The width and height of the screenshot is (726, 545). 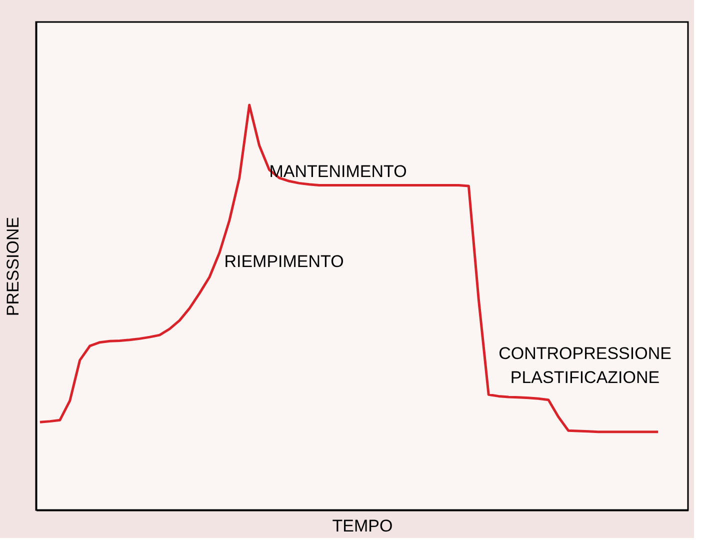 I want to click on annotation: MANTENIMENTO, so click(x=338, y=171).